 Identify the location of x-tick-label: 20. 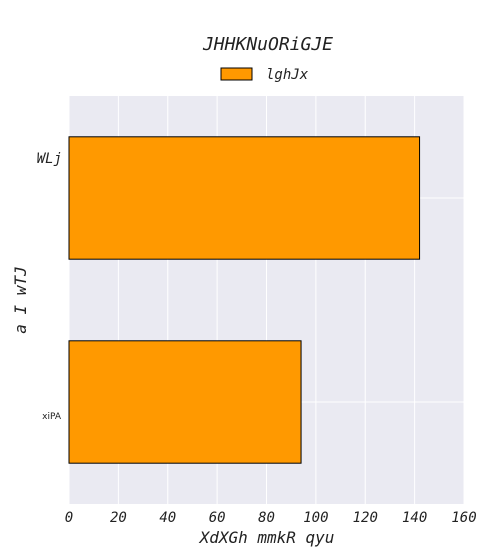
(118, 518).